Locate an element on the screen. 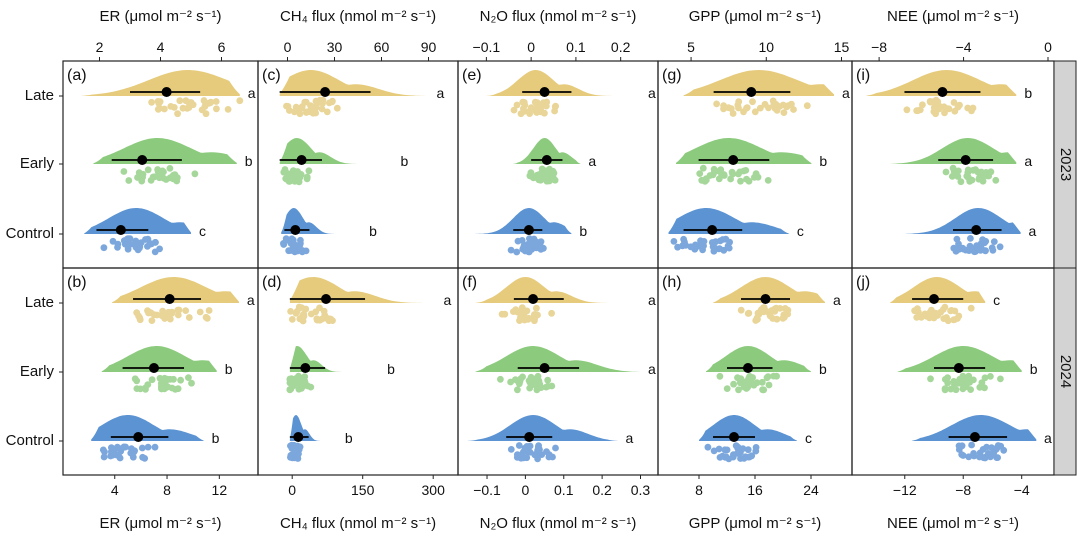 The height and width of the screenshot is (540, 1080). panel-a: (a) 2 4 6 ER (μmol m⁻² s⁻¹) a b c is located at coordinates (159, 138).